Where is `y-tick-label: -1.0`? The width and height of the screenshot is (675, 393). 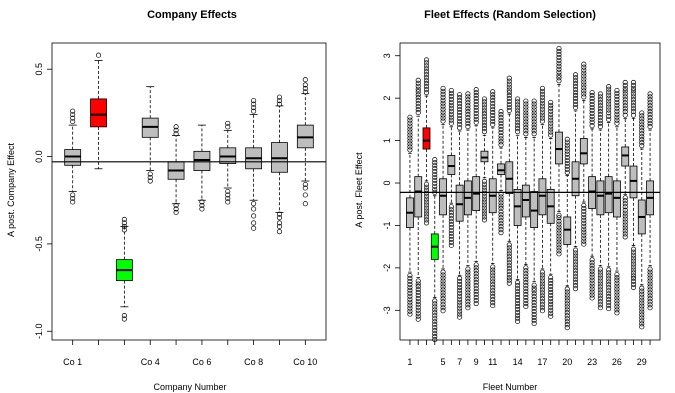
y-tick-label: -1.0 is located at coordinates (39, 332).